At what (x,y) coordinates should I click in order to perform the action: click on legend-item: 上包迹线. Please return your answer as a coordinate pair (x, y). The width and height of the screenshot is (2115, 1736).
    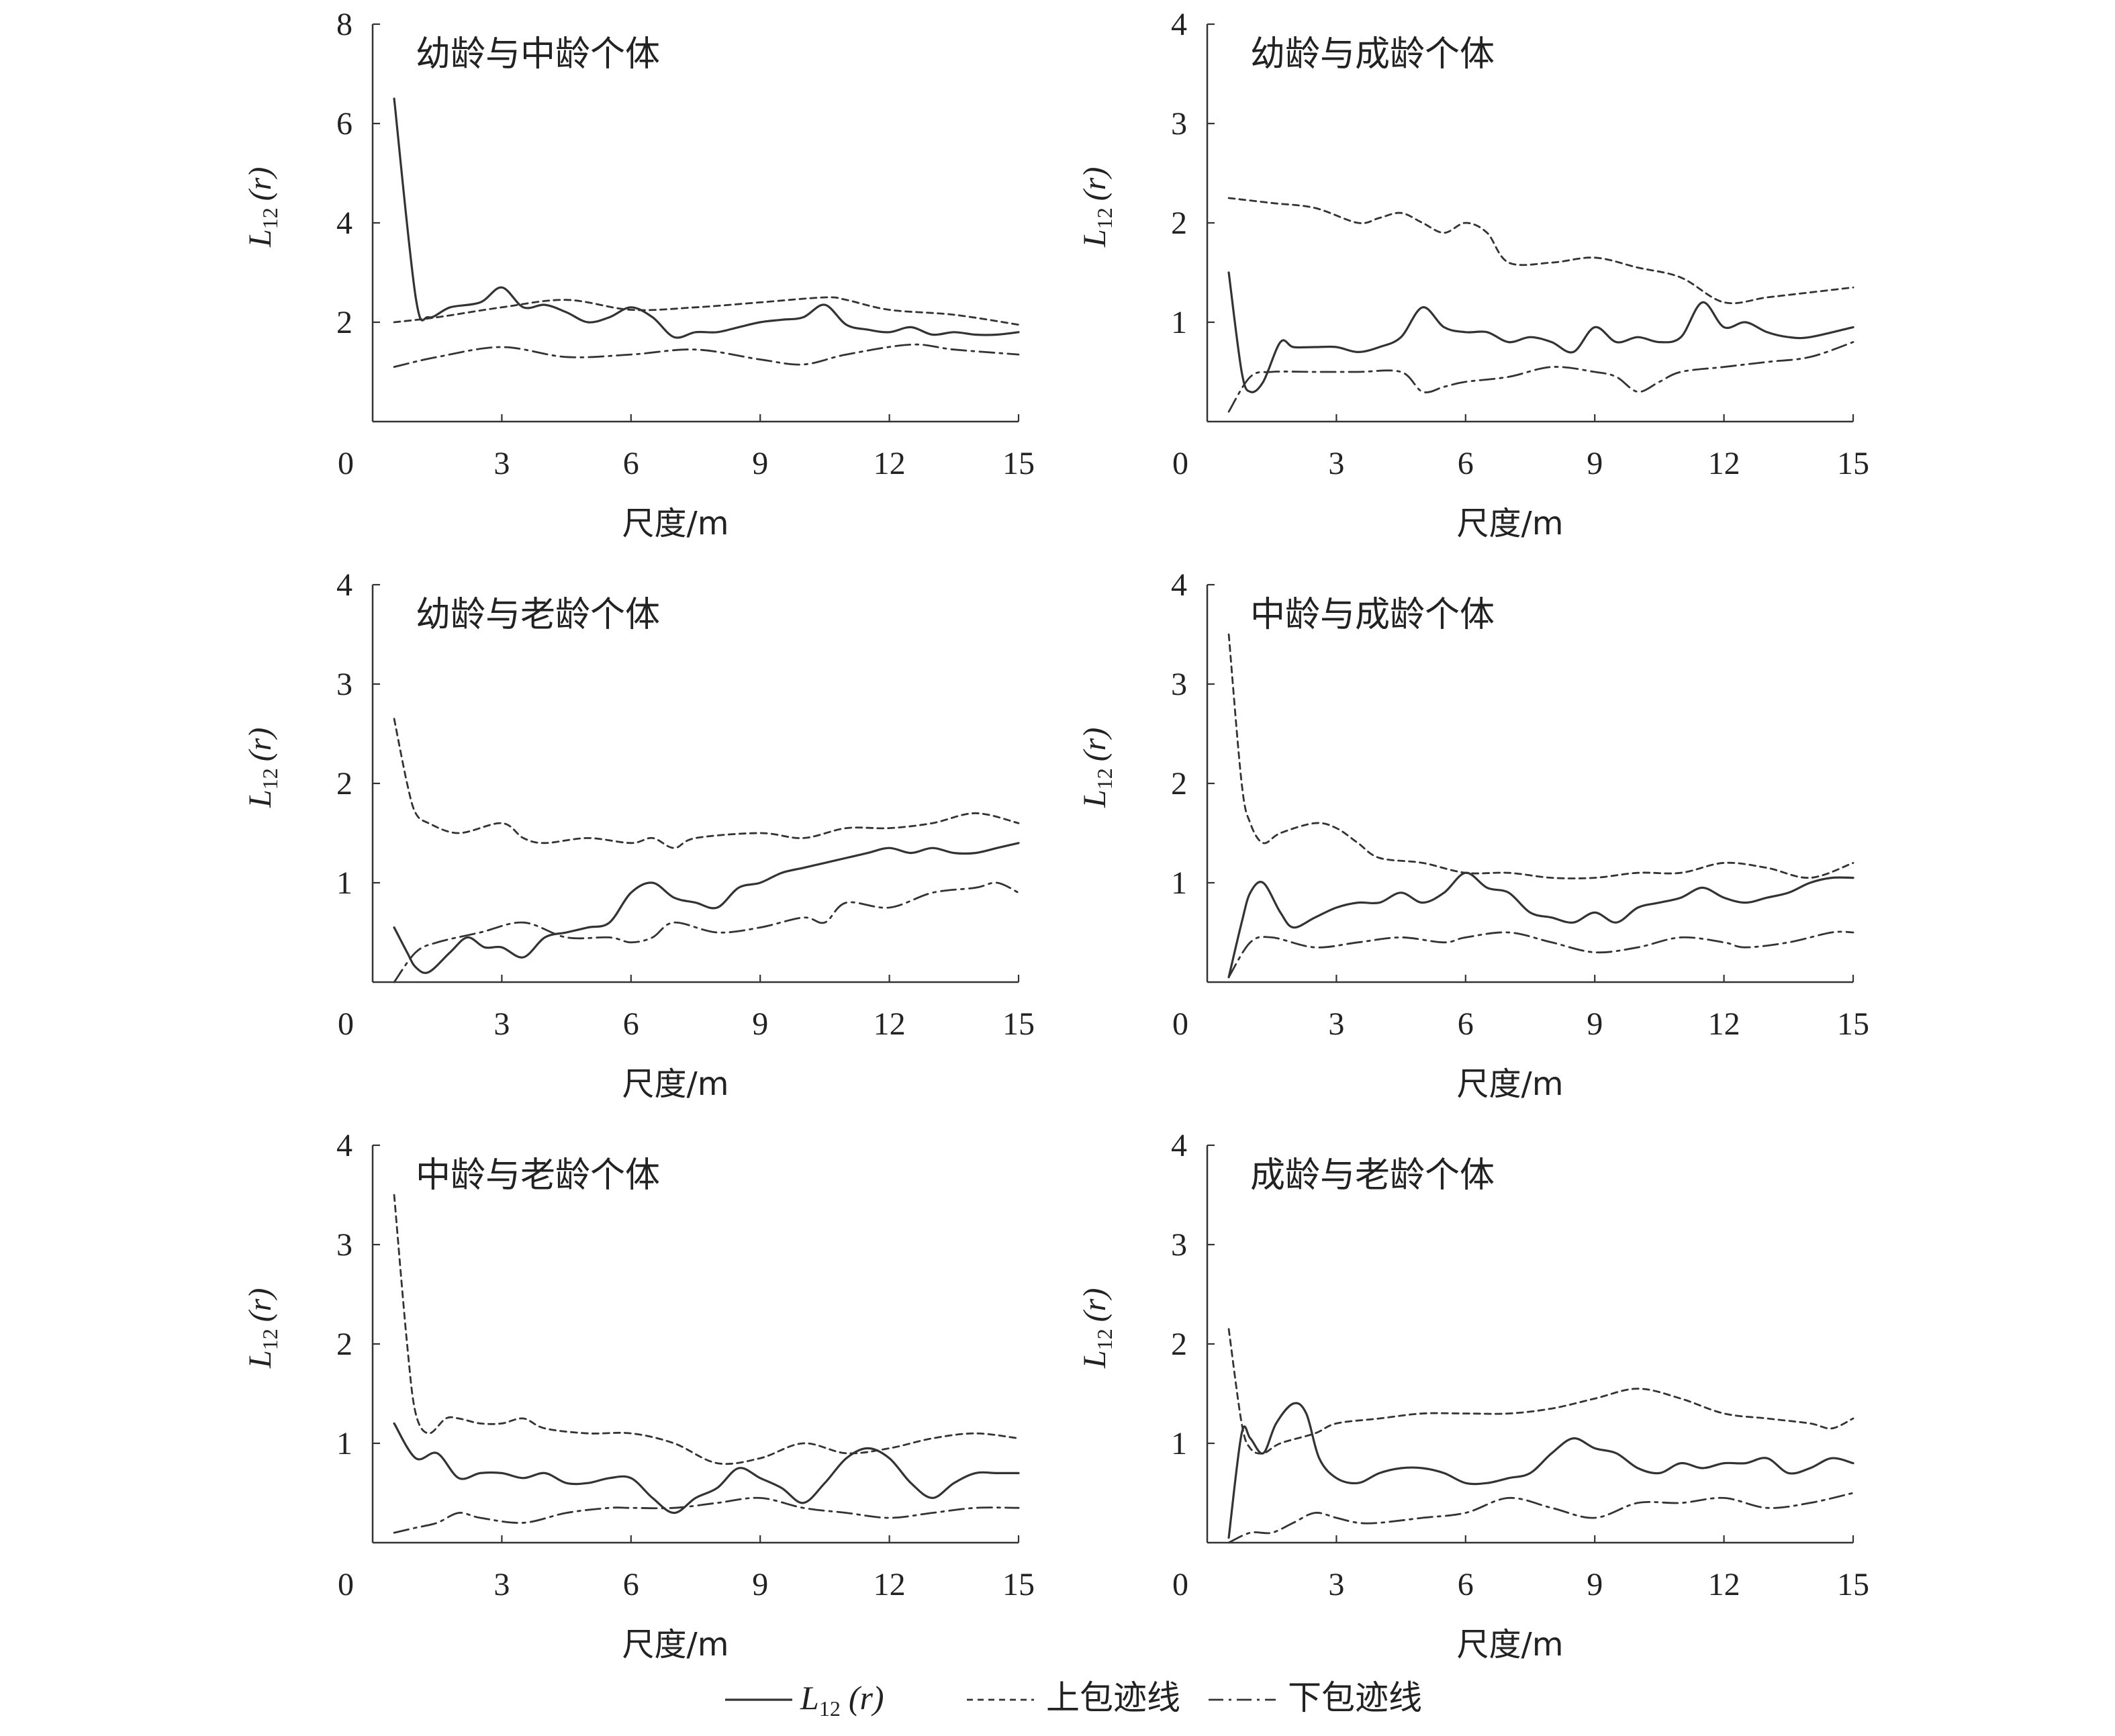
    Looking at the image, I should click on (1073, 1698).